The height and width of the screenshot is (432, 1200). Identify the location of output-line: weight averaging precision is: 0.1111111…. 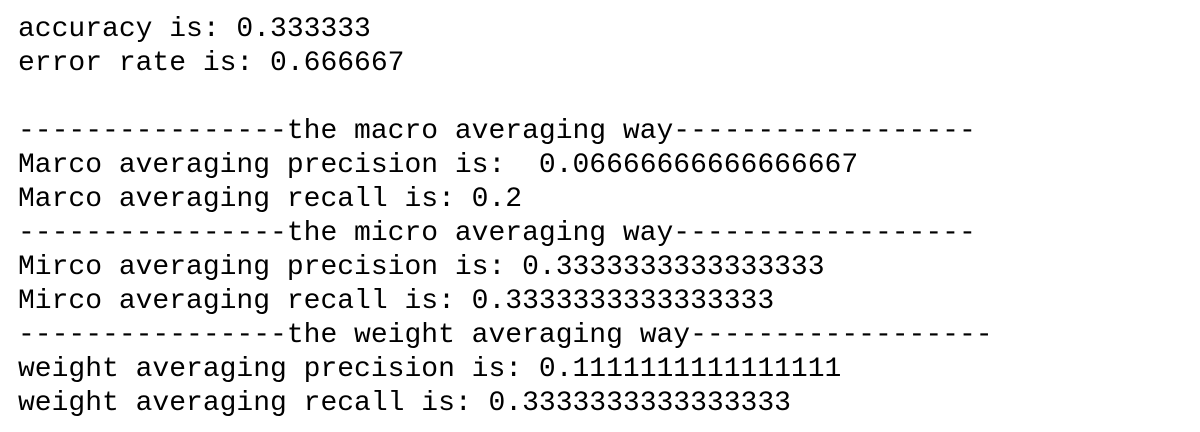
(430, 369).